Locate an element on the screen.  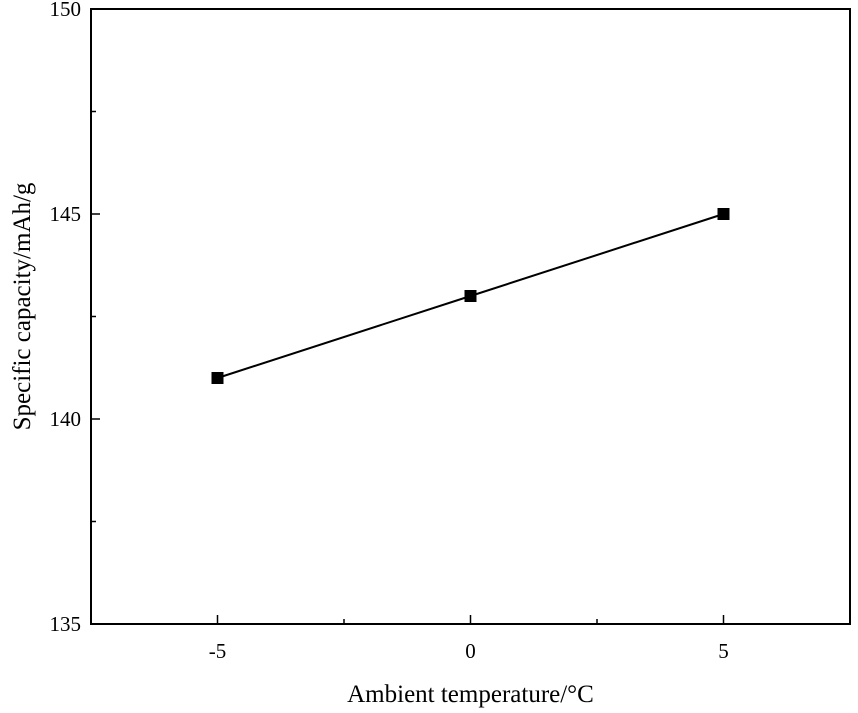
x-tick-label: 0 is located at coordinates (470, 651).